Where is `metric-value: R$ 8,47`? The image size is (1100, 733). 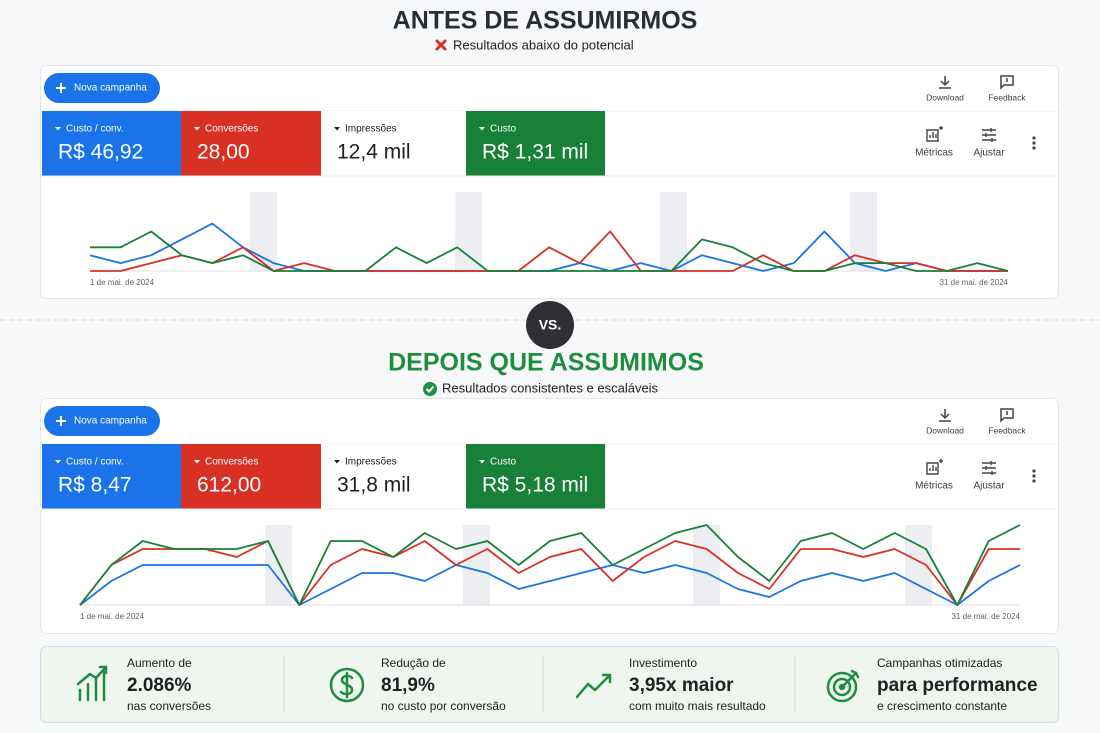 metric-value: R$ 8,47 is located at coordinates (95, 485).